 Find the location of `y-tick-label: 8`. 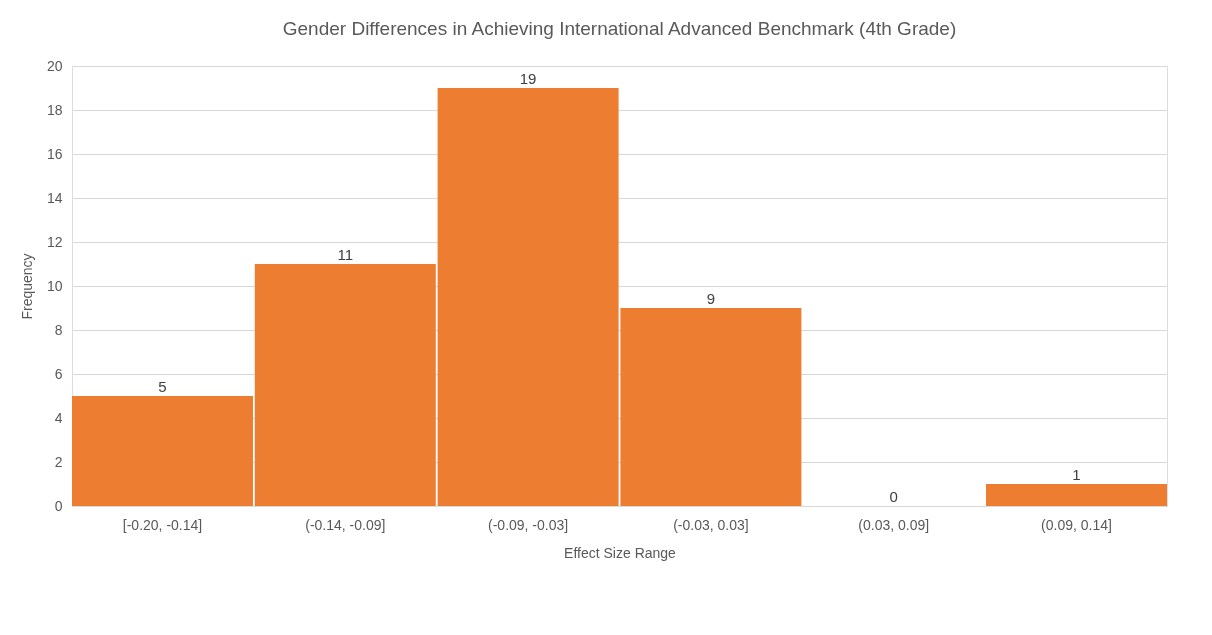

y-tick-label: 8 is located at coordinates (58, 329).